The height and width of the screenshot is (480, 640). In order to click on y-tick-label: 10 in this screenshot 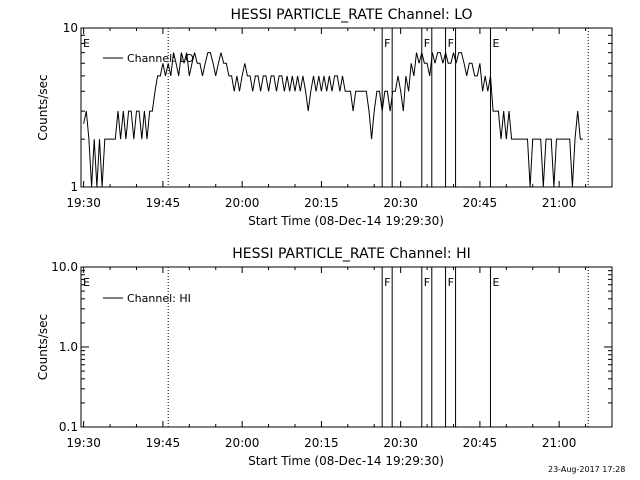, I will do `click(70, 28)`.